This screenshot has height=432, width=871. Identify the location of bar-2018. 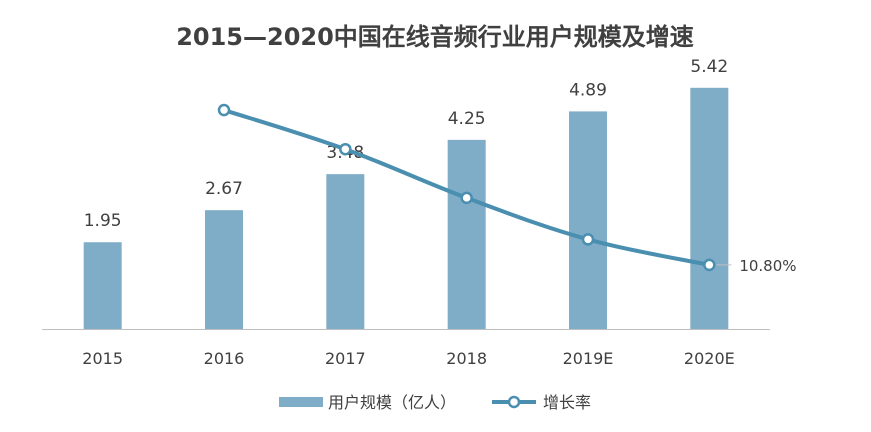
(466, 234).